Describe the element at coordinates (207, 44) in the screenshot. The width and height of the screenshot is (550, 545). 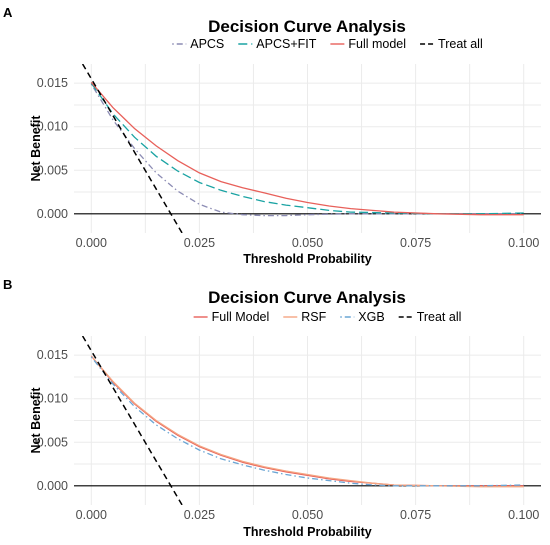
I see `legend-label: APCS` at that location.